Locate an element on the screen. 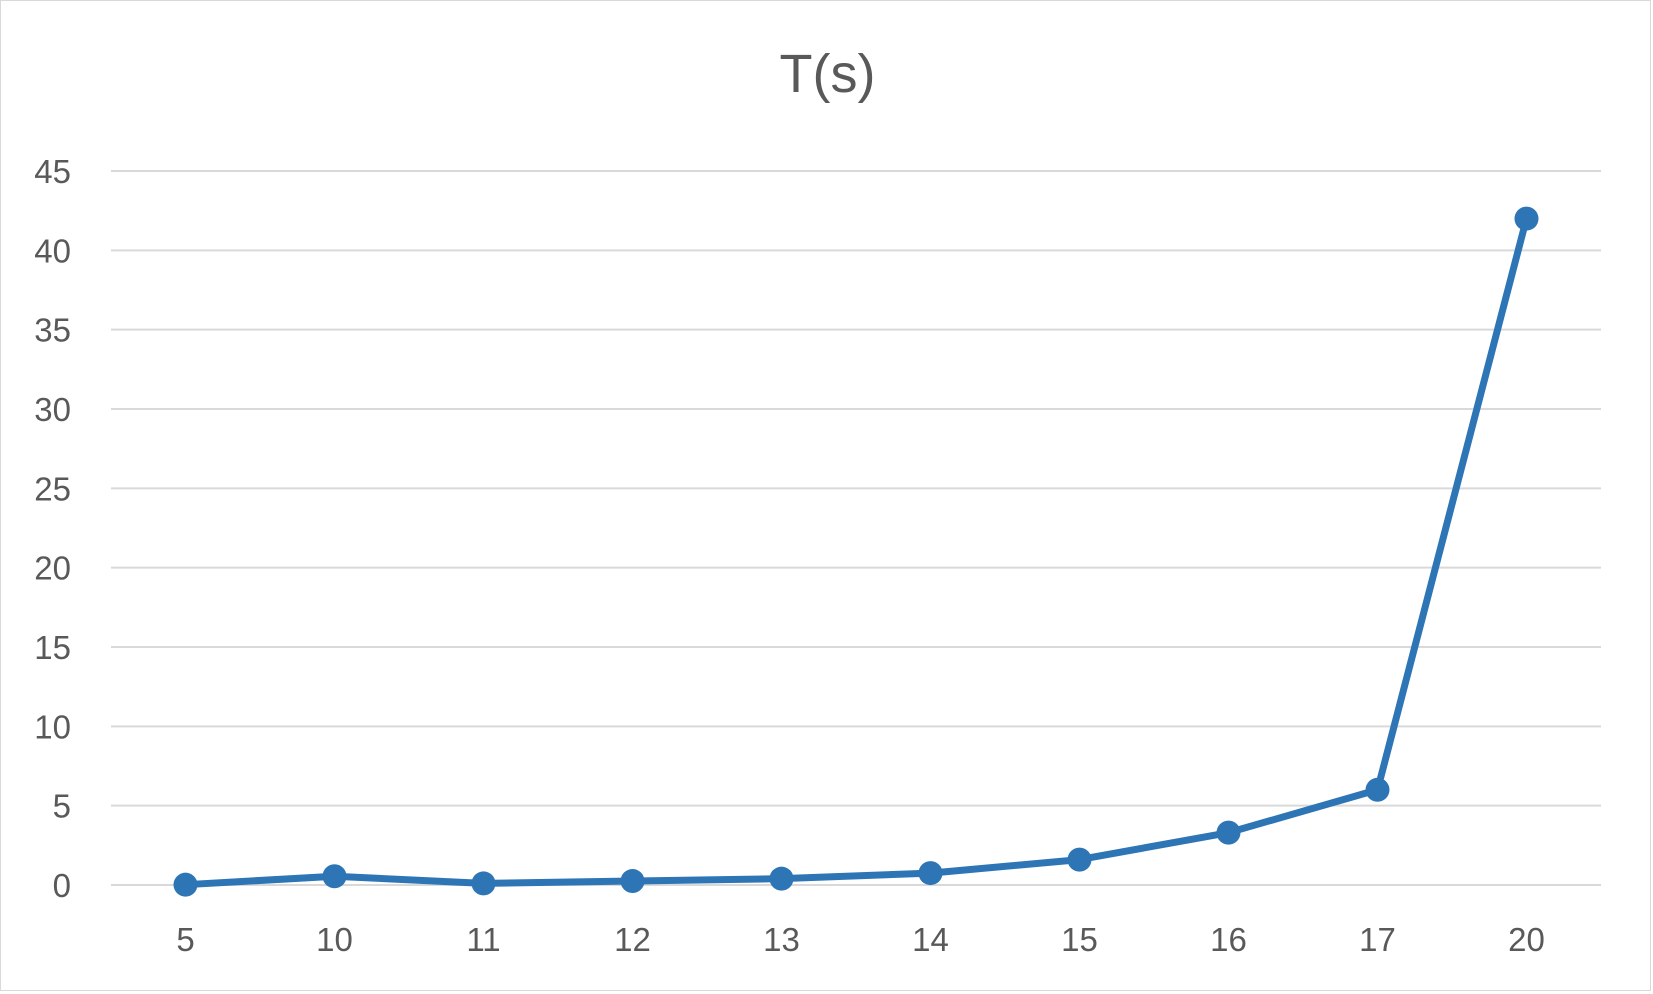  y-tick-label: 35 is located at coordinates (52, 330).